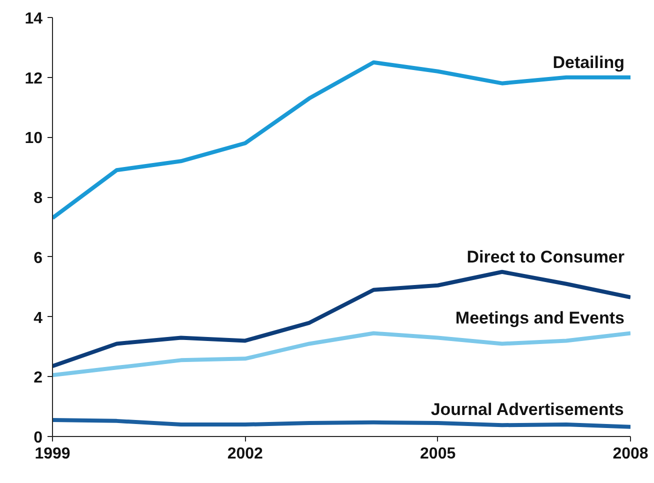 The height and width of the screenshot is (483, 654). Describe the element at coordinates (38, 318) in the screenshot. I see `y-tick-label: 4` at that location.